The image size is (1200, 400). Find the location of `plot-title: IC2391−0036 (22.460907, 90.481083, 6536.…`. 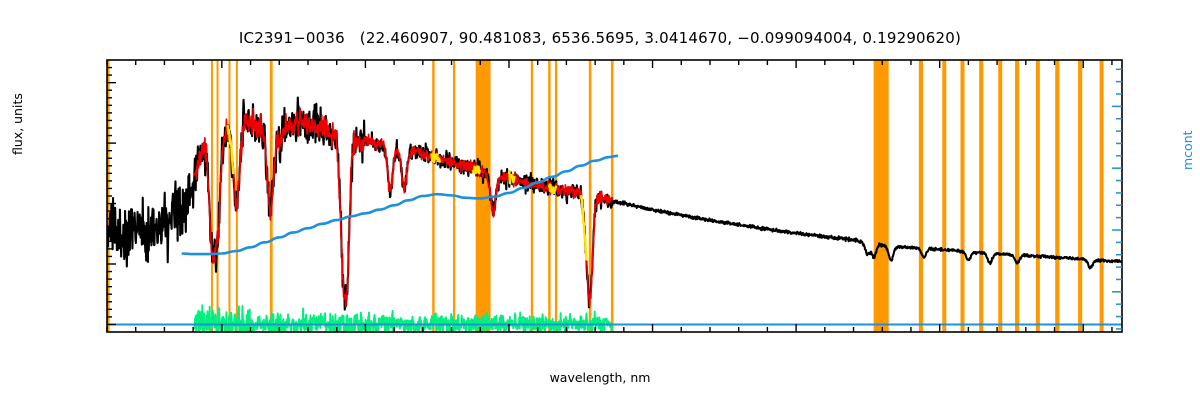

plot-title: IC2391−0036 (22.460907, 90.481083, 6536.… is located at coordinates (600, 38).